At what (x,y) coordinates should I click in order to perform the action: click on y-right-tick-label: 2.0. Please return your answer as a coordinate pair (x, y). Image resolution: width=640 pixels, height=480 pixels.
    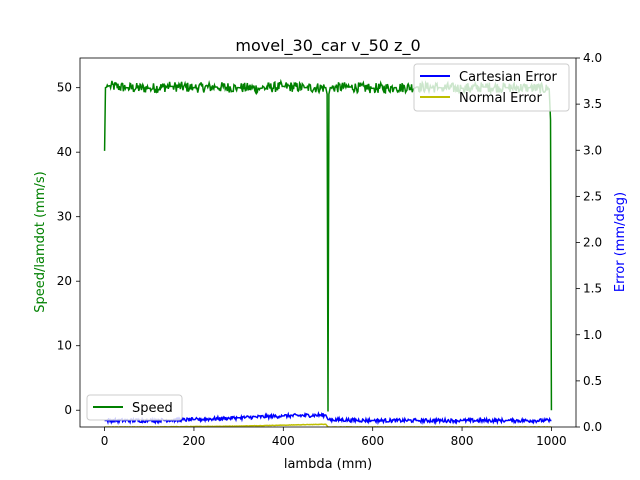
    Looking at the image, I should click on (592, 243).